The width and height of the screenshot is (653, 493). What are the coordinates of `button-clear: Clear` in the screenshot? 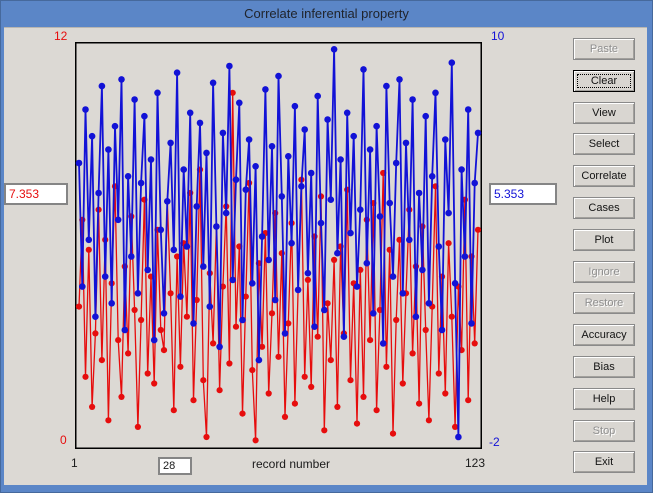 It's located at (604, 81).